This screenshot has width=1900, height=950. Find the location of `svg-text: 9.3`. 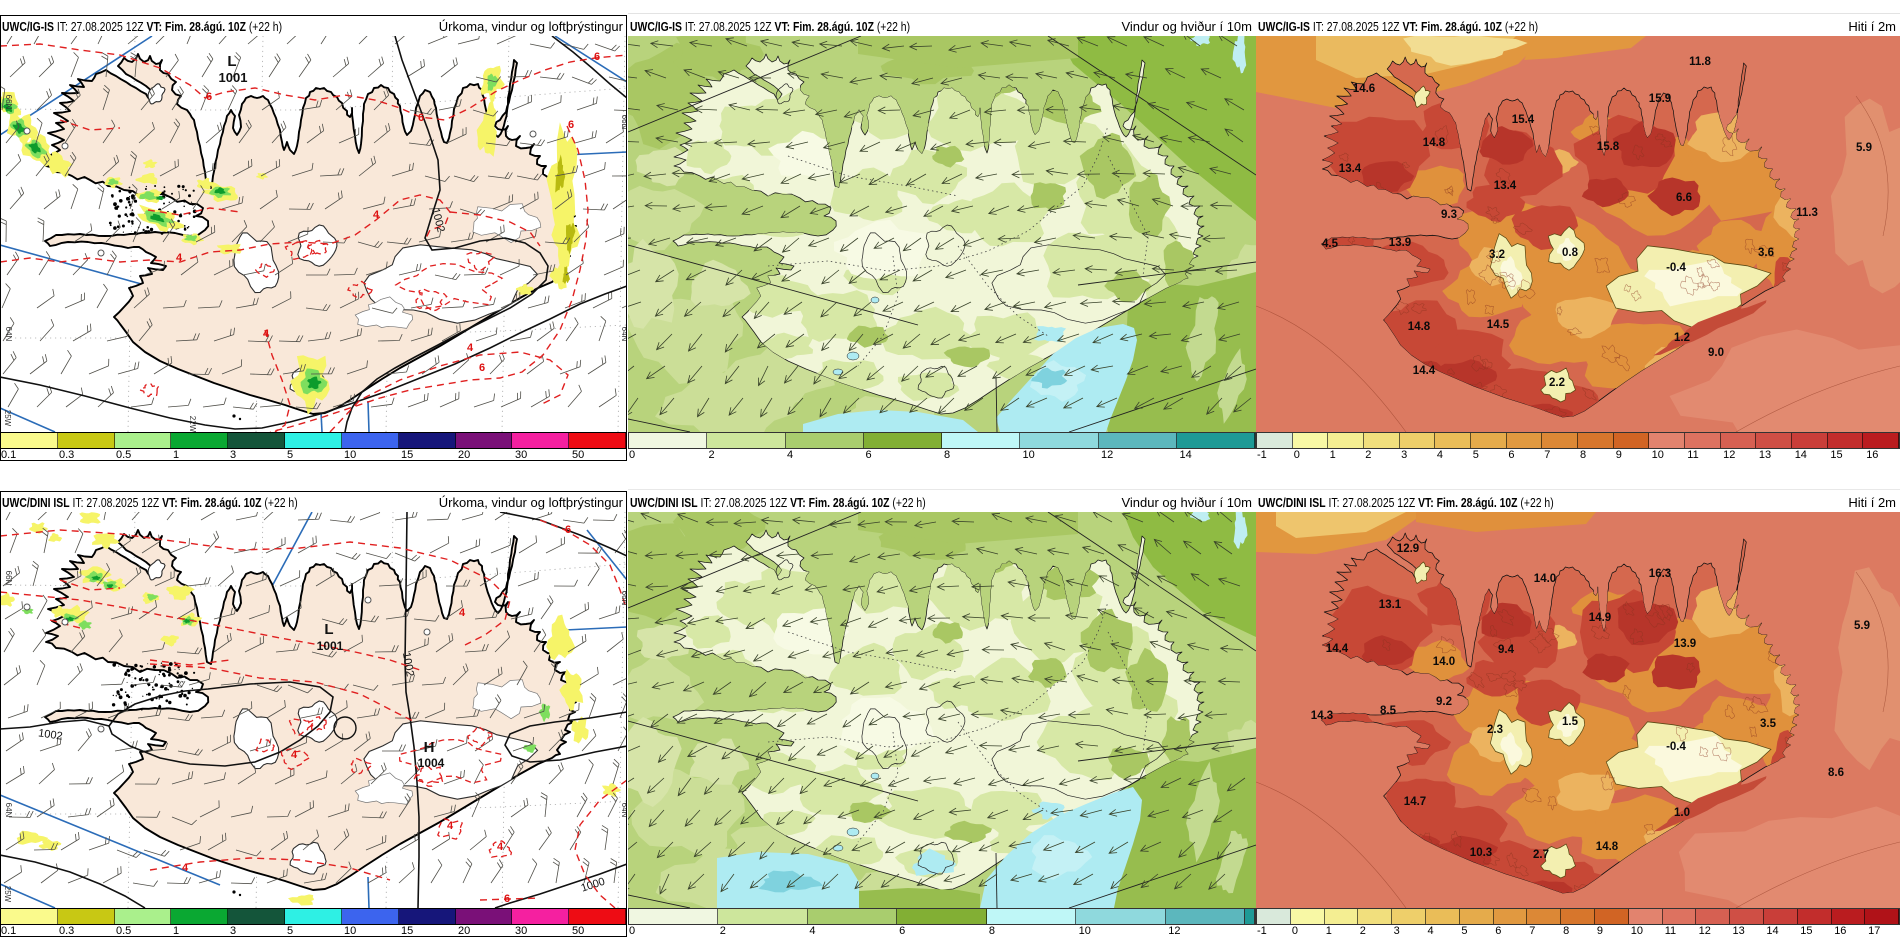

svg-text: 9.3 is located at coordinates (1449, 215).